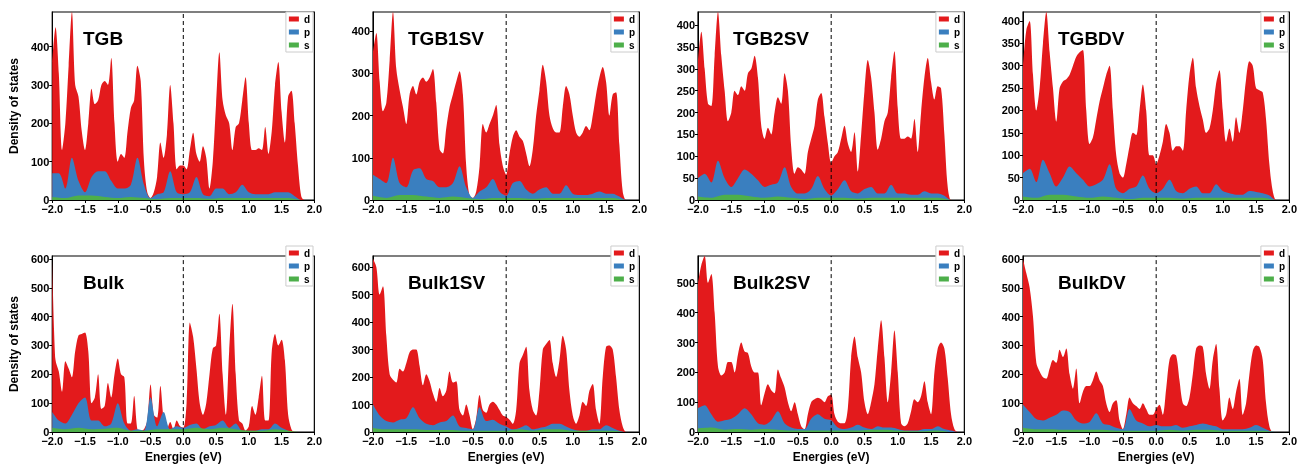 This screenshot has width=1300, height=468. Describe the element at coordinates (14, 344) in the screenshot. I see `y-axis-title: Density of states` at that location.